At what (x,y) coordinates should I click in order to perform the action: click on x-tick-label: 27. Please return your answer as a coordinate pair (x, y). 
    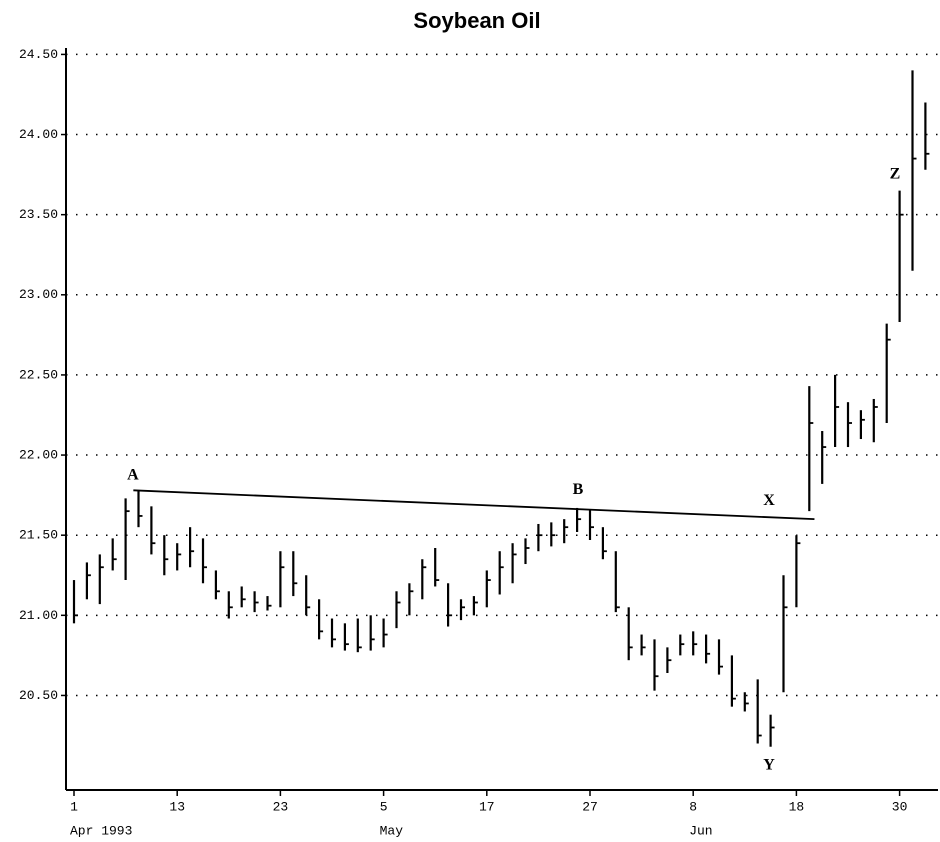
    Looking at the image, I should click on (590, 806).